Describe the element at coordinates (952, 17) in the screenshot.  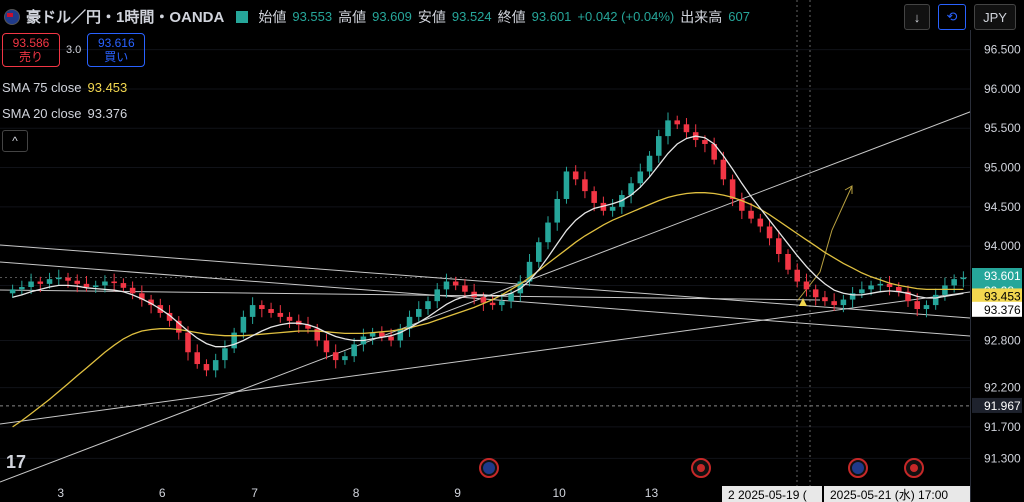
I see `refresh-icon: ⟲` at that location.